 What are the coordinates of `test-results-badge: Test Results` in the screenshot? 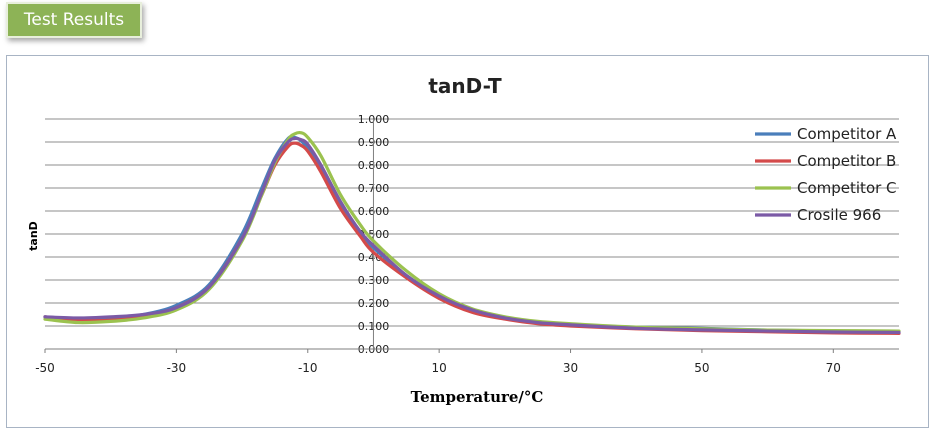 It's located at (74, 20).